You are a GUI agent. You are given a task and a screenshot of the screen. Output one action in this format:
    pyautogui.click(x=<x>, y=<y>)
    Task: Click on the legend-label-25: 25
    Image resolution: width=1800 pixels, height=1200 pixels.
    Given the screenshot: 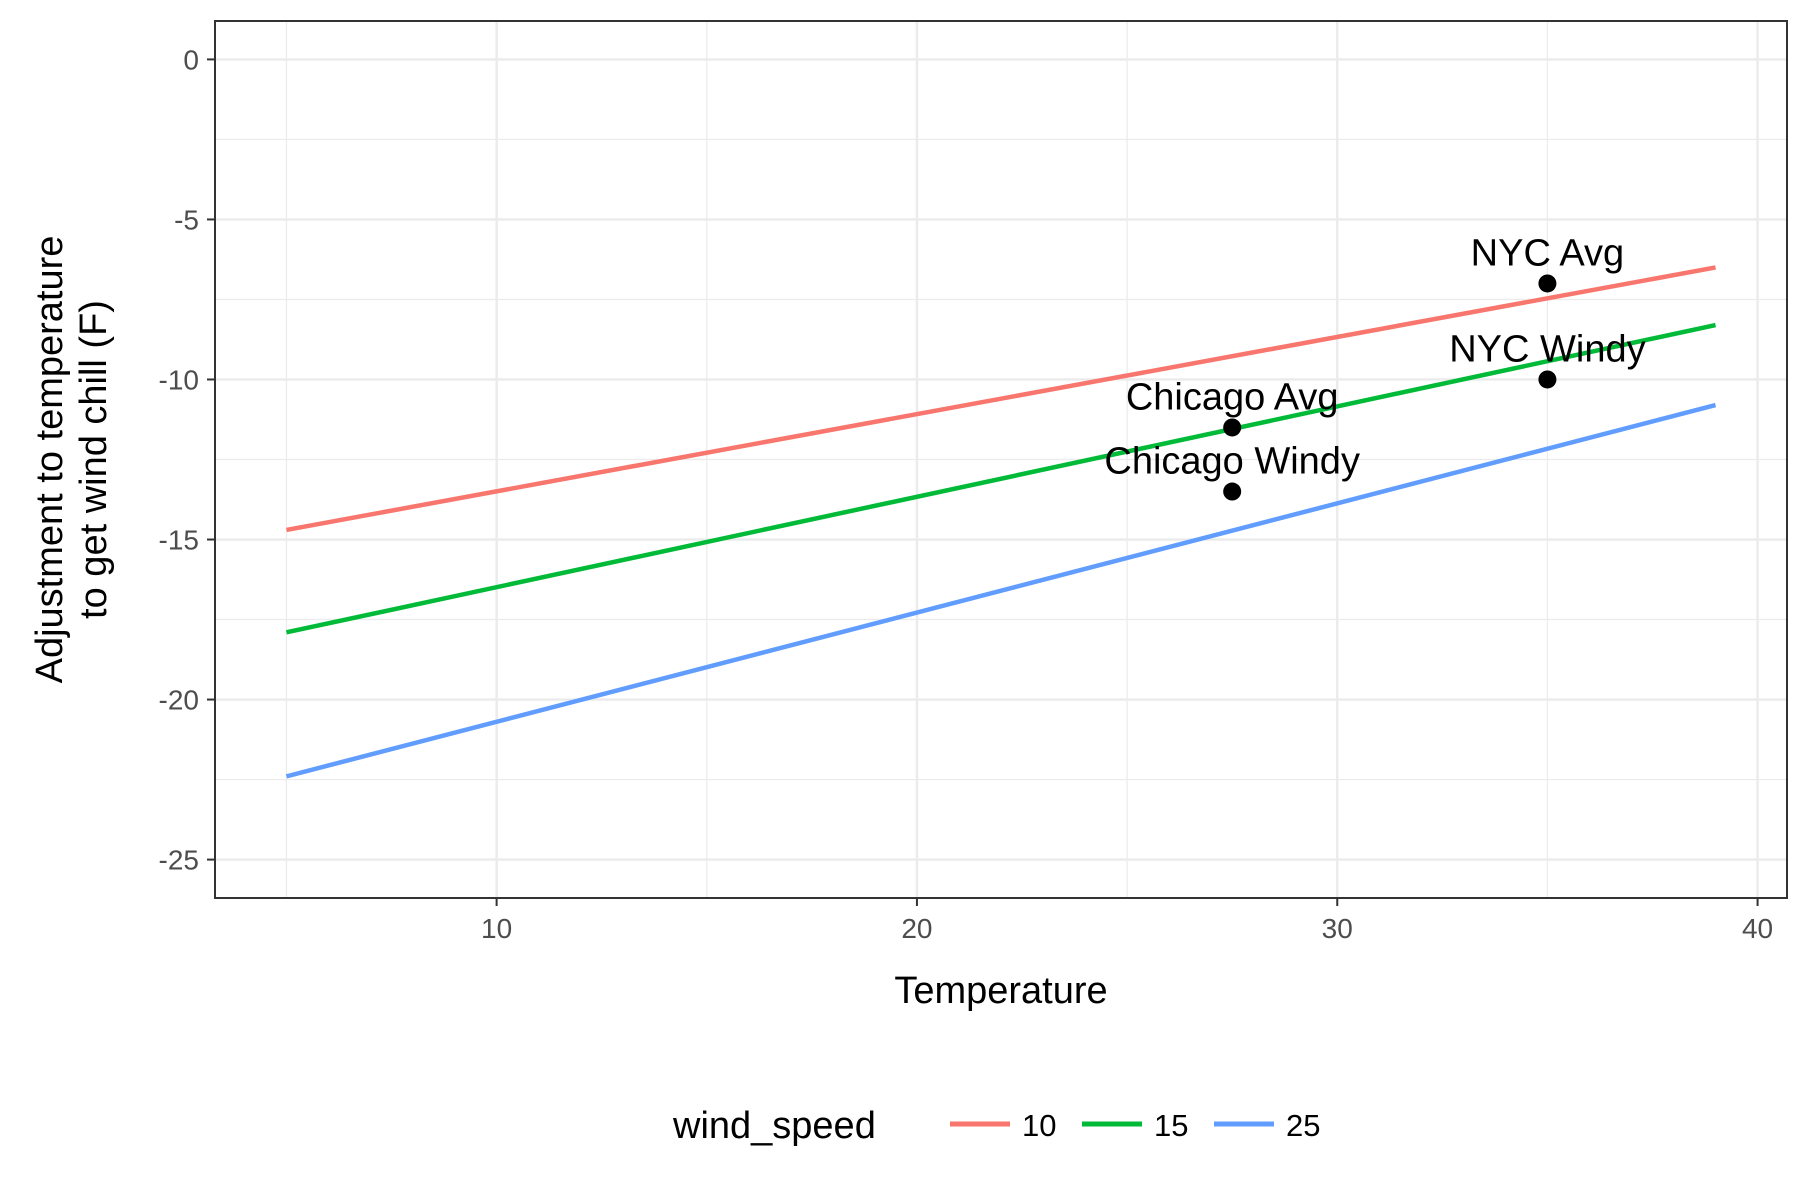 What is the action you would take?
    pyautogui.click(x=1303, y=1125)
    